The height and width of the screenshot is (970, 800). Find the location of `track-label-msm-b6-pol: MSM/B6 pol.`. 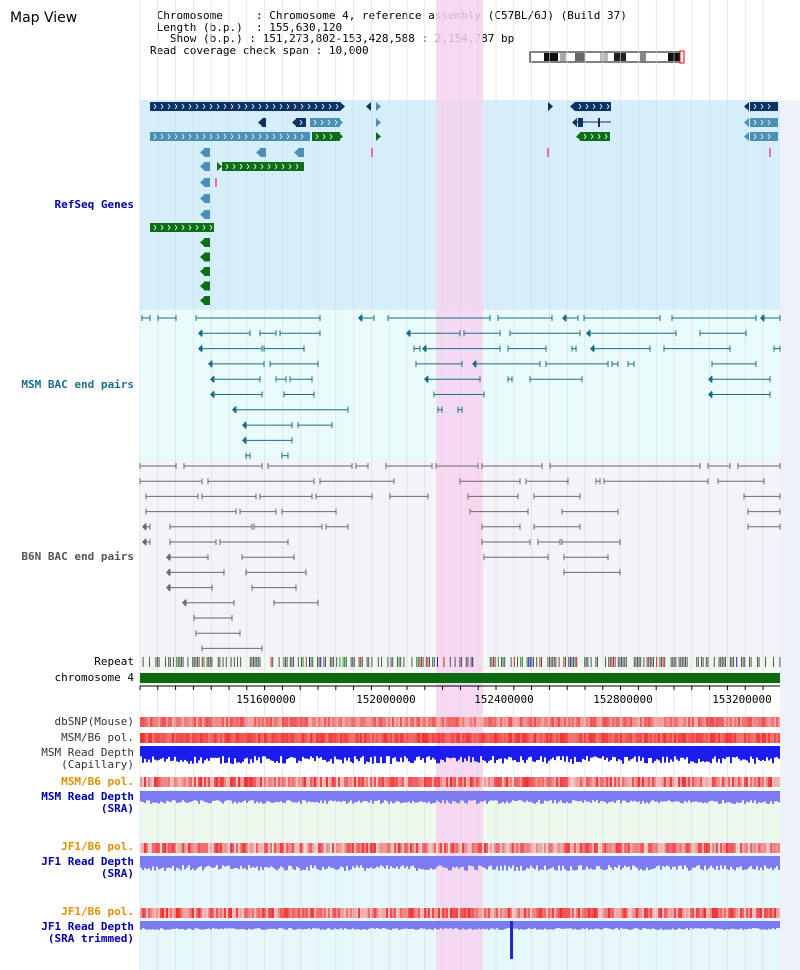

track-label-msm-b6-pol: MSM/B6 pol. is located at coordinates (97, 737).